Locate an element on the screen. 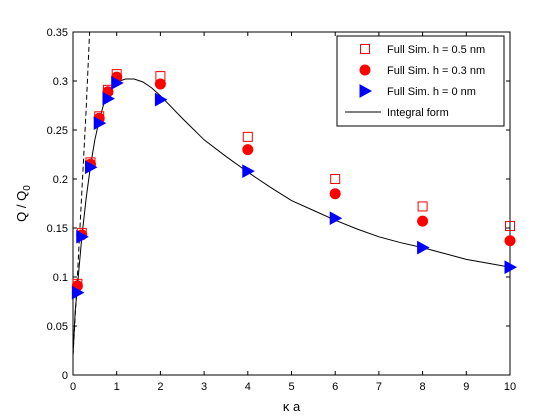  y-tick-label: 0.1 is located at coordinates (60, 278).